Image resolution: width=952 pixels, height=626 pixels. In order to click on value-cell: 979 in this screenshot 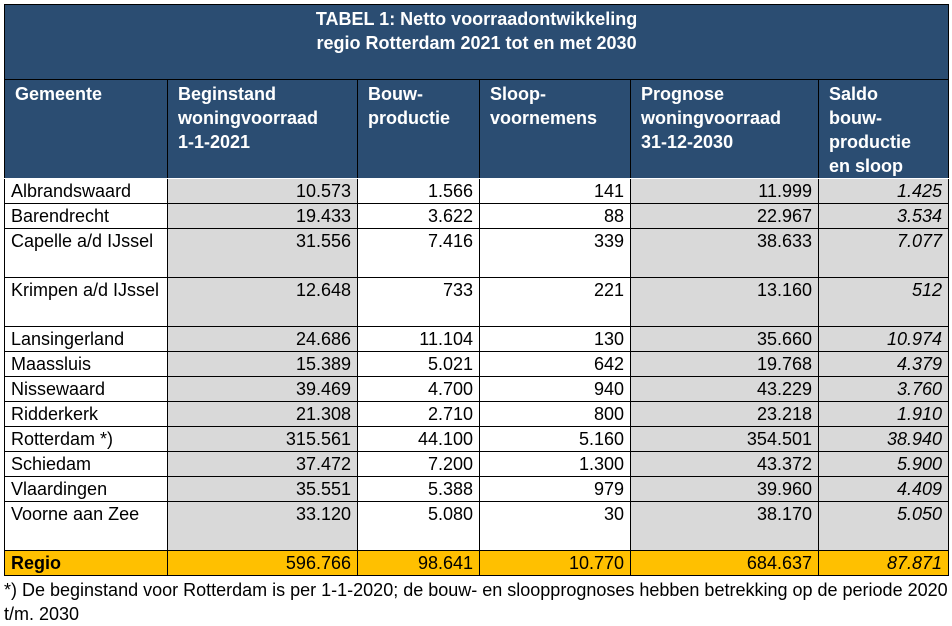, I will do `click(555, 489)`.